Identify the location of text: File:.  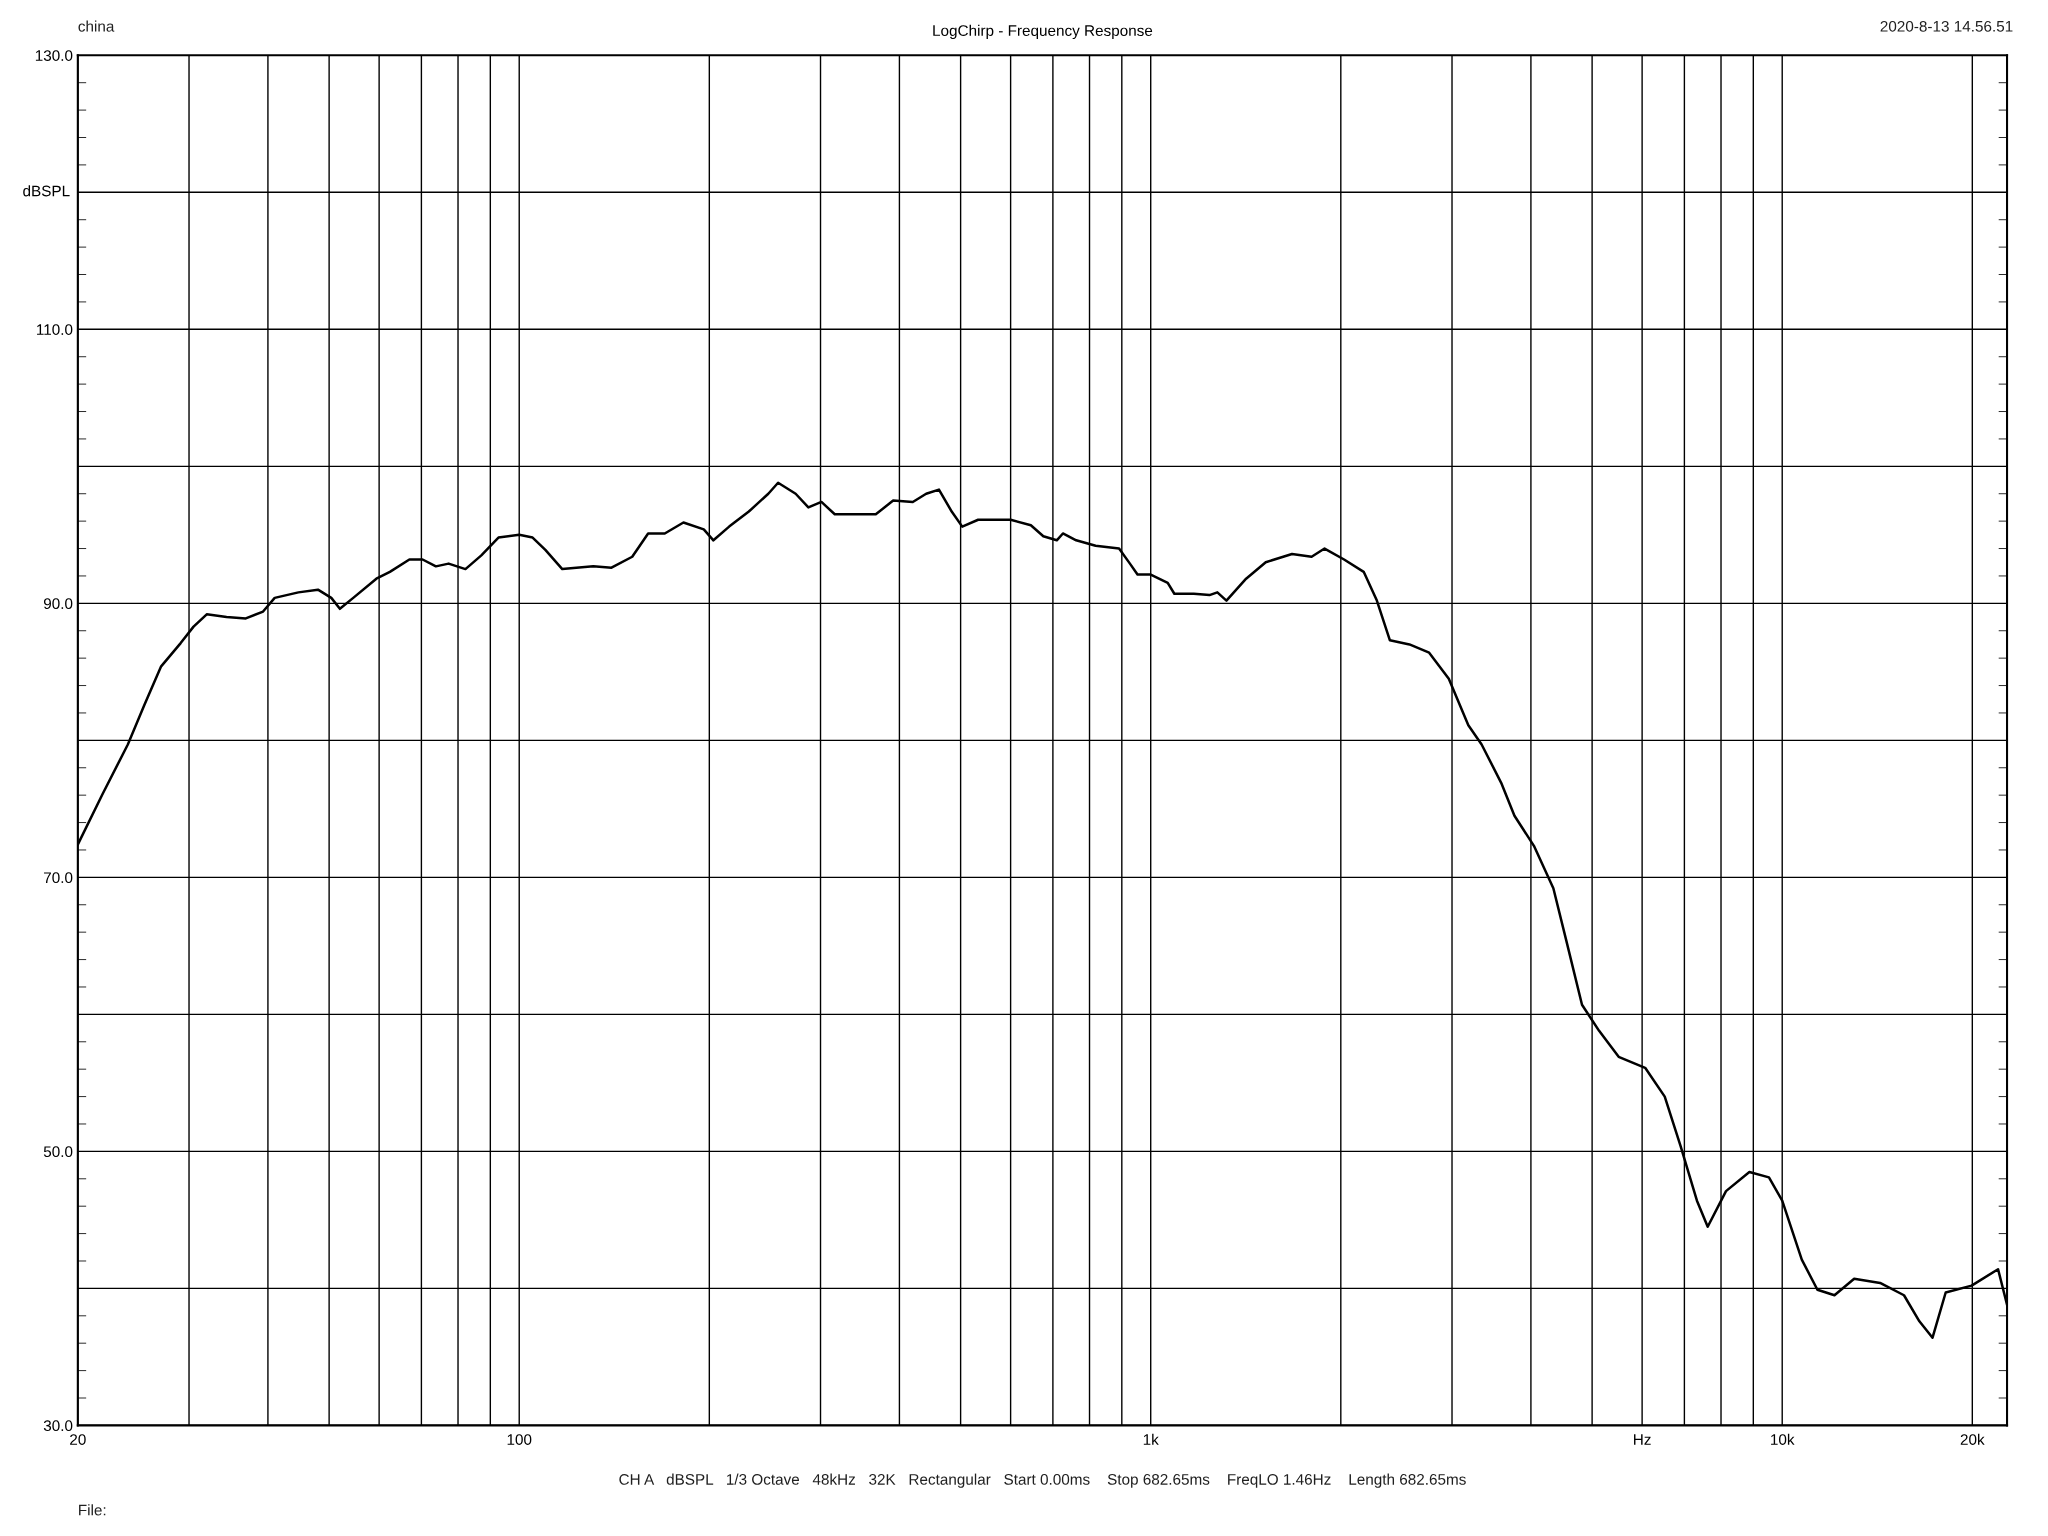
(92, 1510).